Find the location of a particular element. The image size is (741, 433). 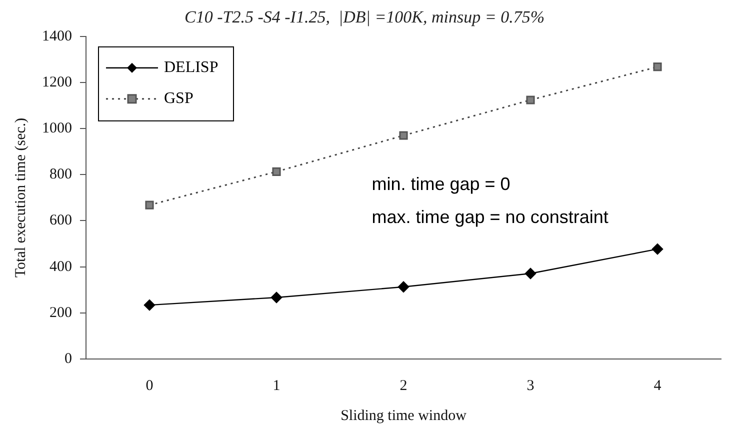

y-tick-label: 1400 is located at coordinates (57, 36).